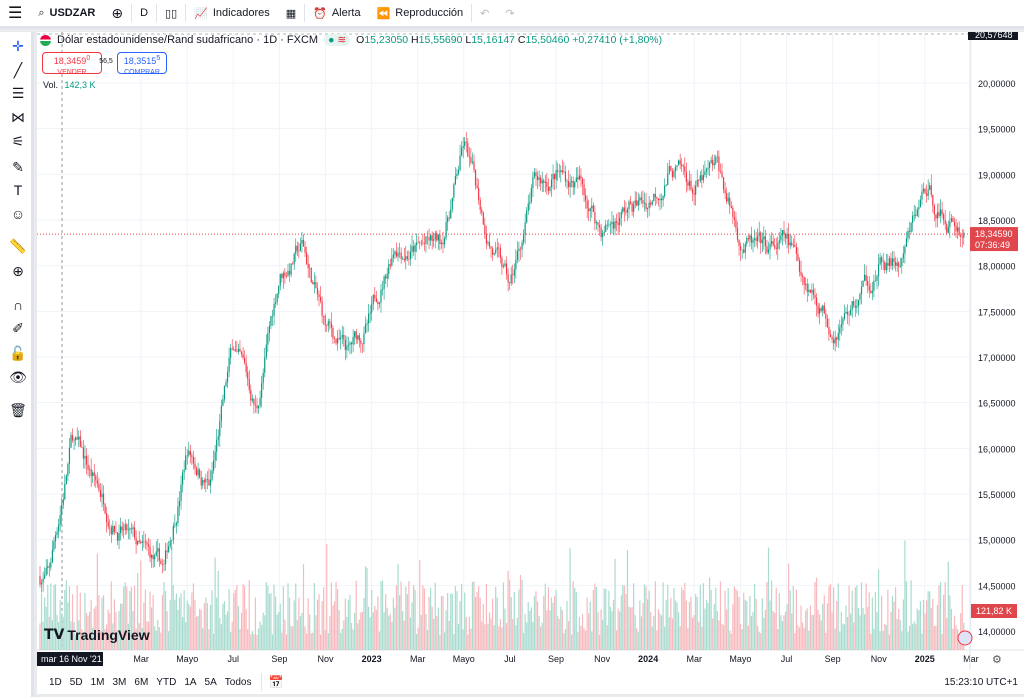 This screenshot has height=697, width=1024. What do you see at coordinates (15, 14) in the screenshot?
I see `menu-button: ☰` at bounding box center [15, 14].